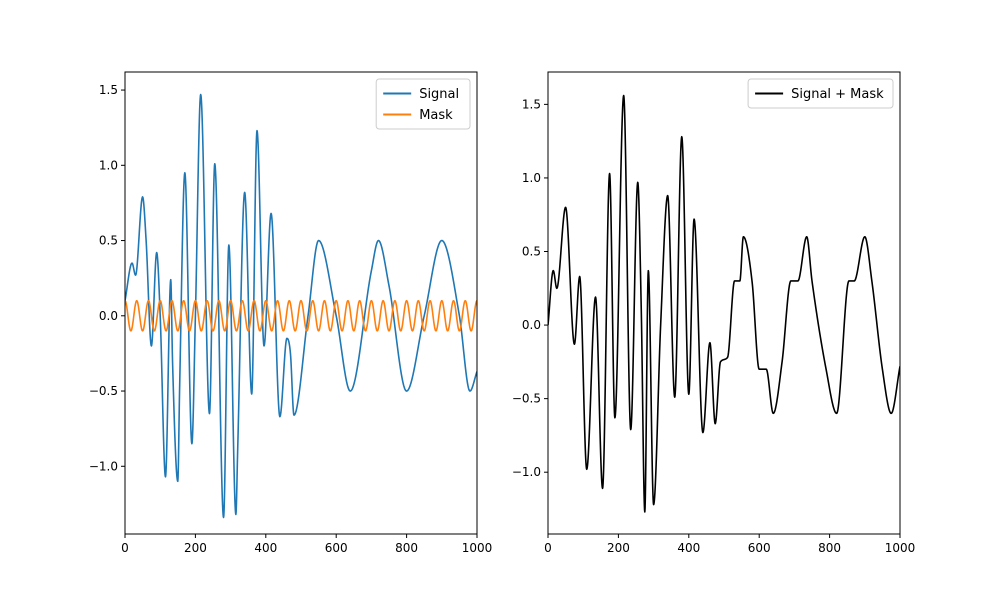 The image size is (1000, 600). I want to click on legend-entry: Mask, so click(436, 115).